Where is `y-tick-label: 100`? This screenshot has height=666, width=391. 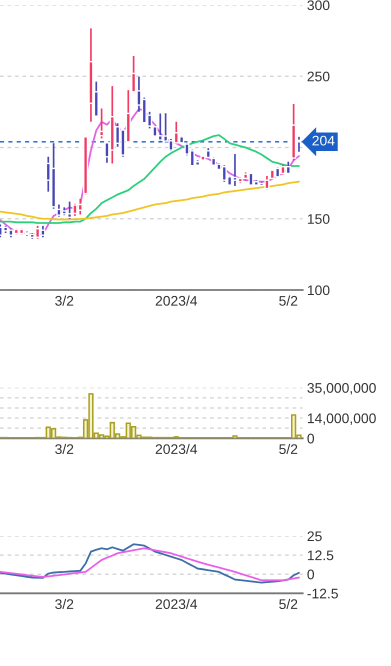
y-tick-label: 100 is located at coordinates (319, 290).